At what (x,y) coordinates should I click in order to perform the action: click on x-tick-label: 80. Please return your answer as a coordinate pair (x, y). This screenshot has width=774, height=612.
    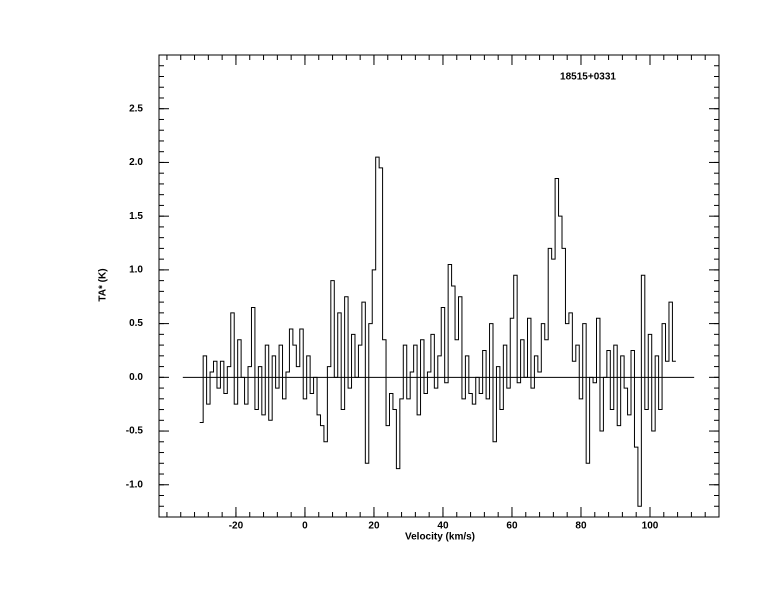
    Looking at the image, I should click on (581, 526).